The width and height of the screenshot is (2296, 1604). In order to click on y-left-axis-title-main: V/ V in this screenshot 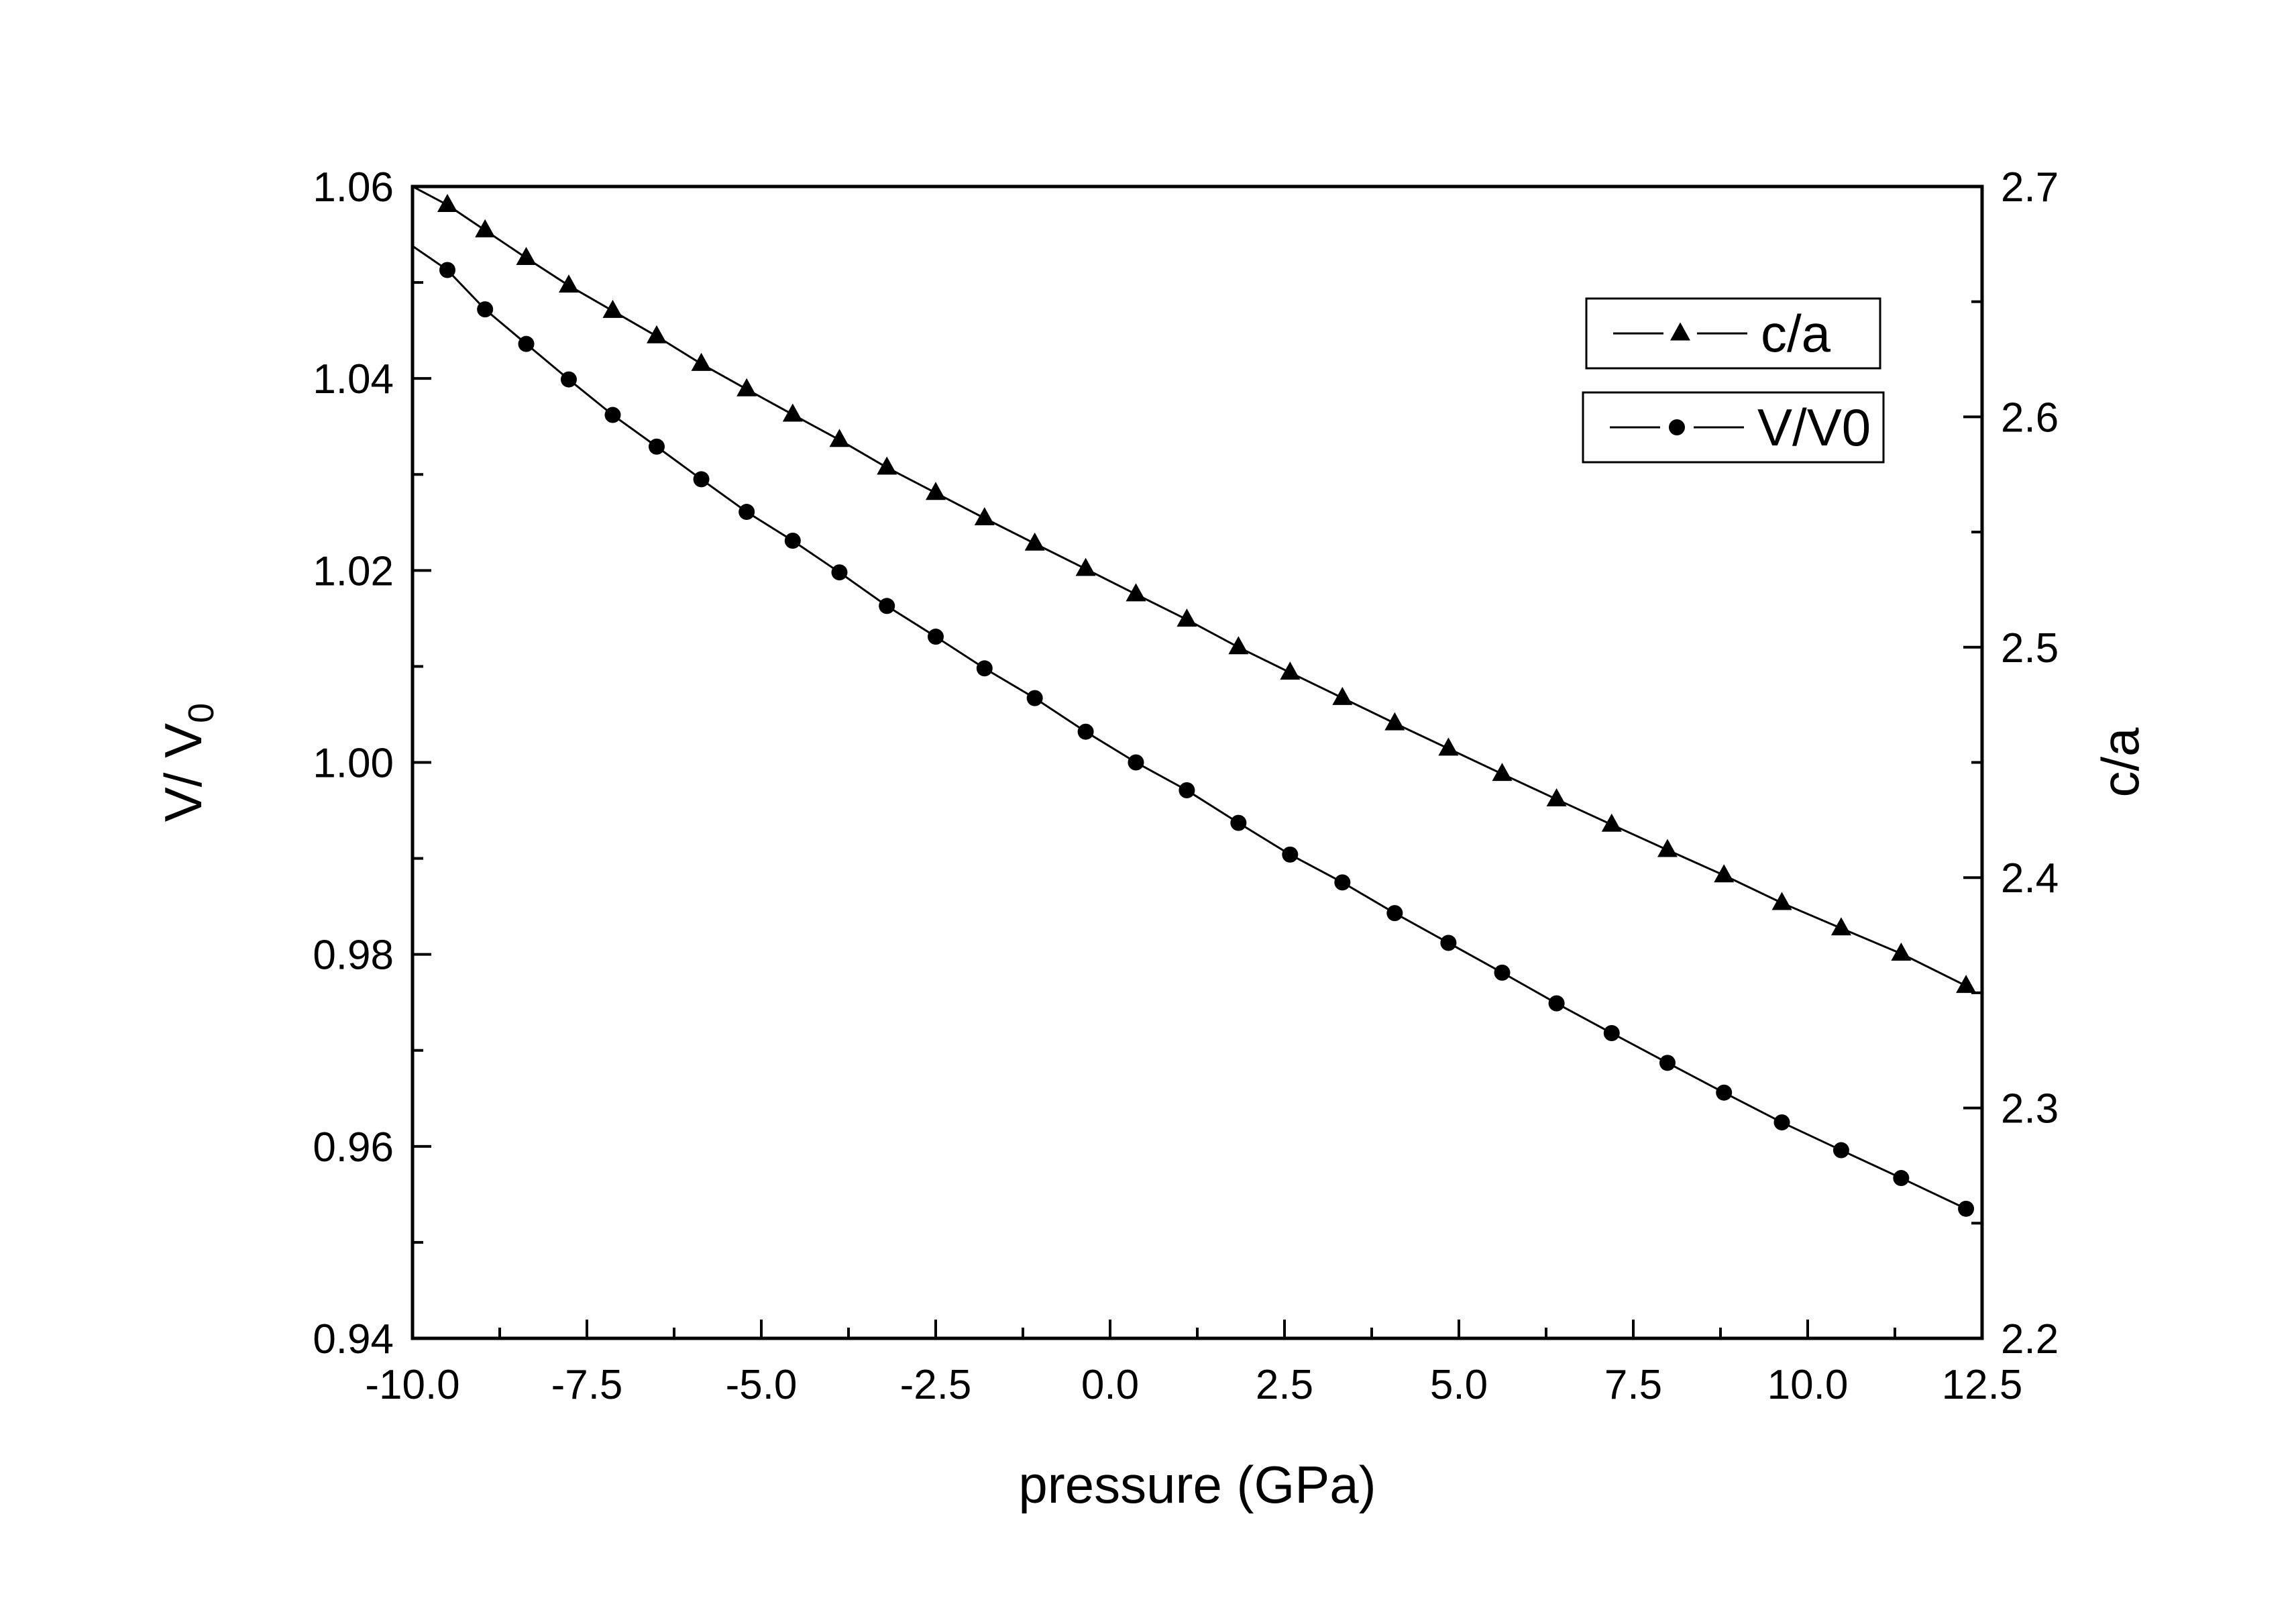, I will do `click(183, 772)`.